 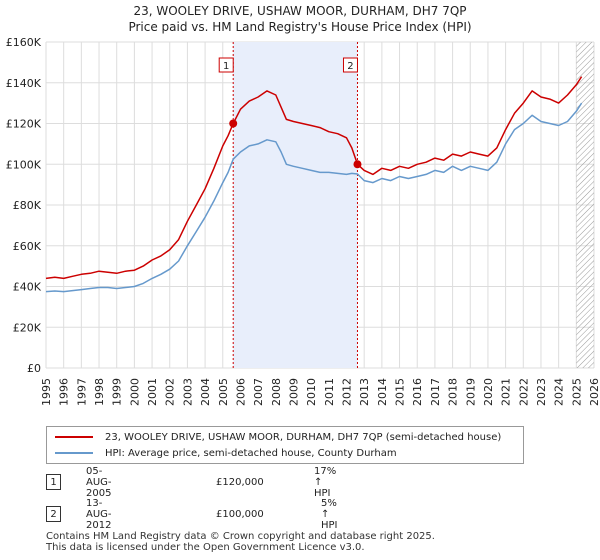 What do you see at coordinates (594, 392) in the screenshot?
I see `x-tick-label: 2026` at bounding box center [594, 392].